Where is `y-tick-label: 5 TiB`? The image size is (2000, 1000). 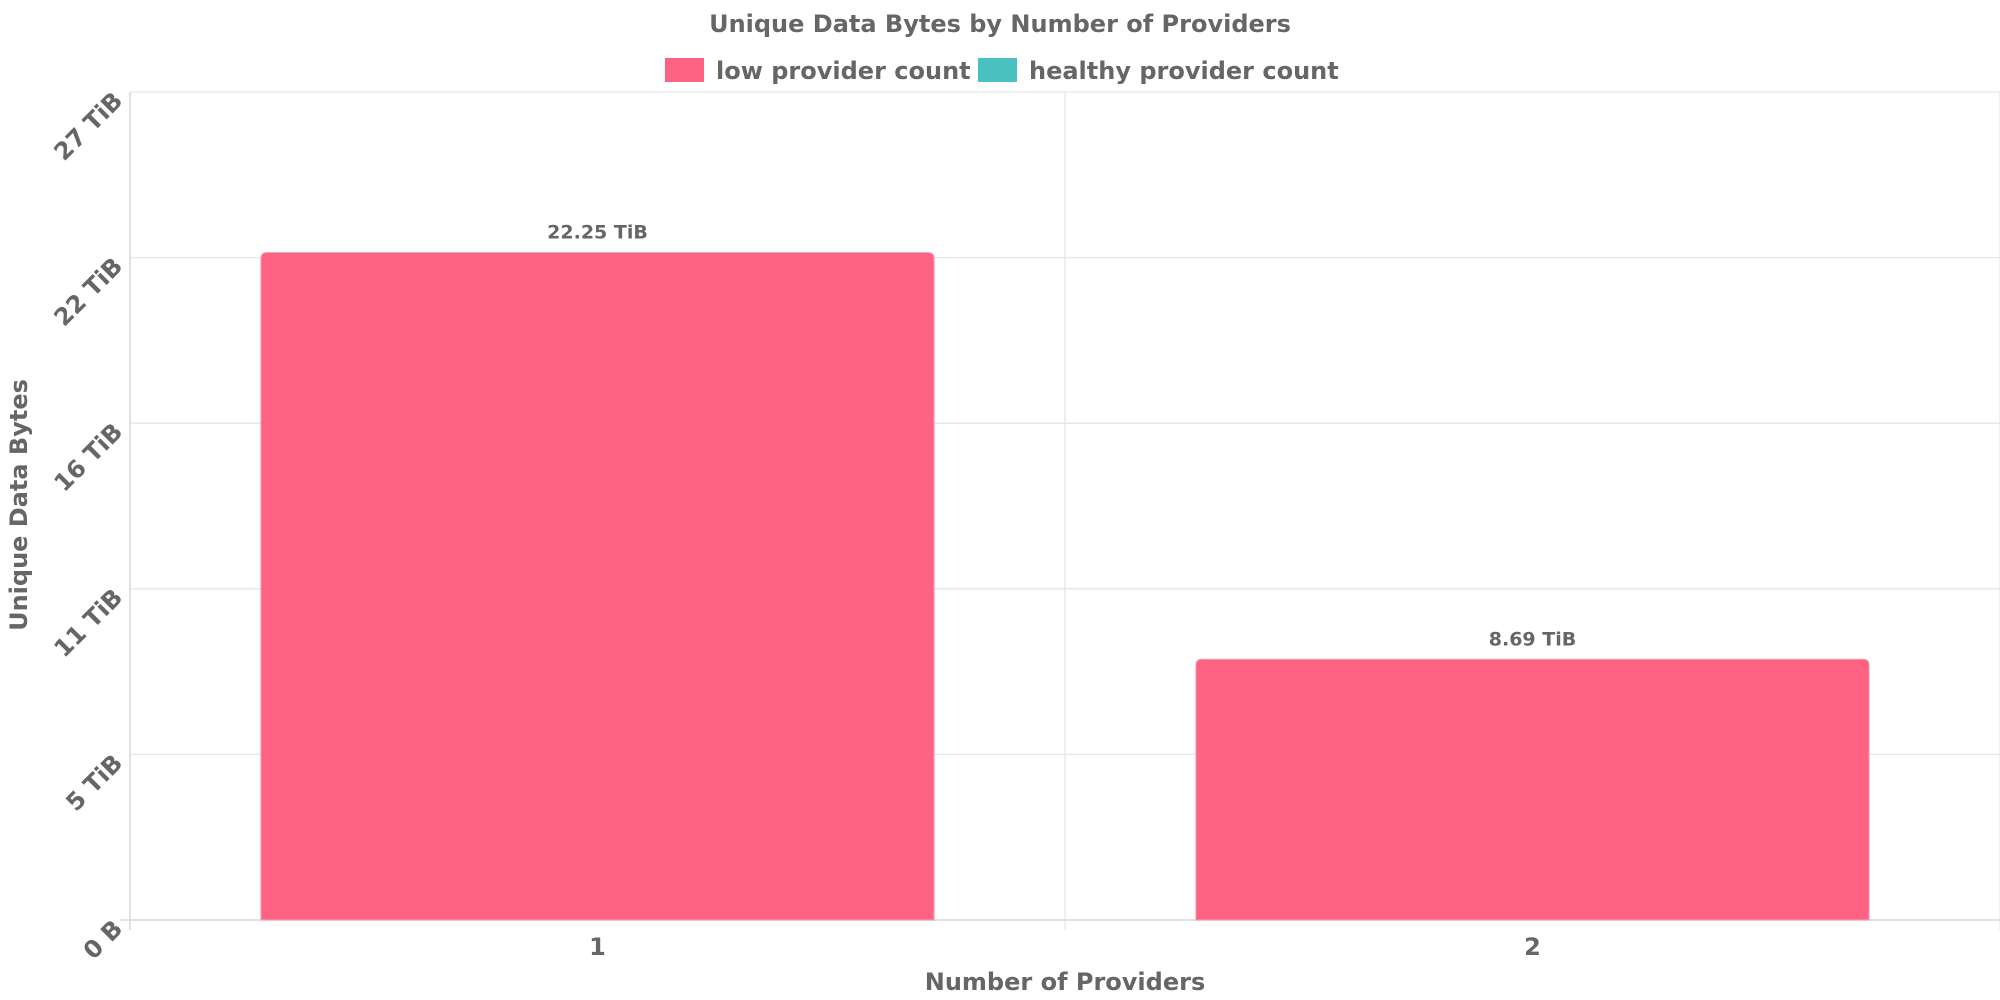 y-tick-label: 5 TiB is located at coordinates (94, 783).